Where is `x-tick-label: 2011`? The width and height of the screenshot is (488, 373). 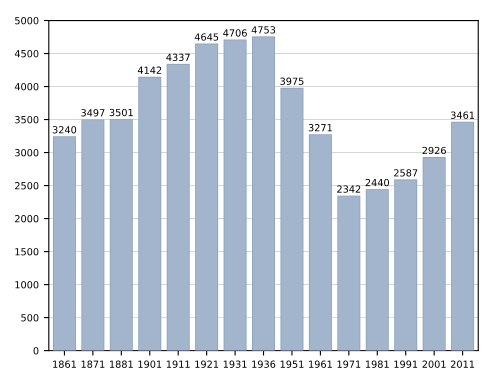 x-tick-label: 2011 is located at coordinates (462, 364).